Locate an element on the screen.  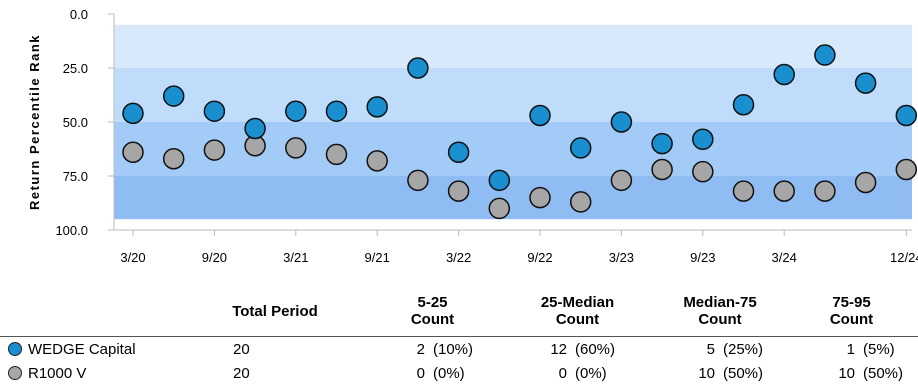
header-5-25-line2: Count is located at coordinates (432, 319).